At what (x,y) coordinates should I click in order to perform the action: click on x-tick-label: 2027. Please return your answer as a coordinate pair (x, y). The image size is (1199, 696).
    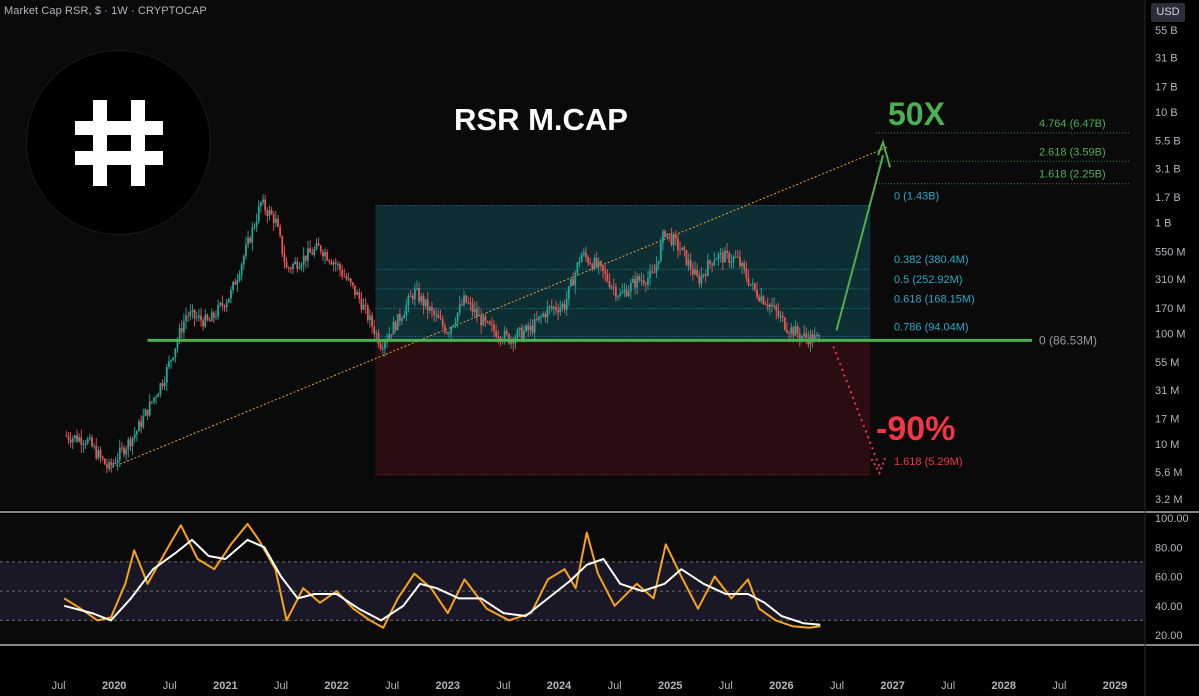
    Looking at the image, I should click on (892, 686).